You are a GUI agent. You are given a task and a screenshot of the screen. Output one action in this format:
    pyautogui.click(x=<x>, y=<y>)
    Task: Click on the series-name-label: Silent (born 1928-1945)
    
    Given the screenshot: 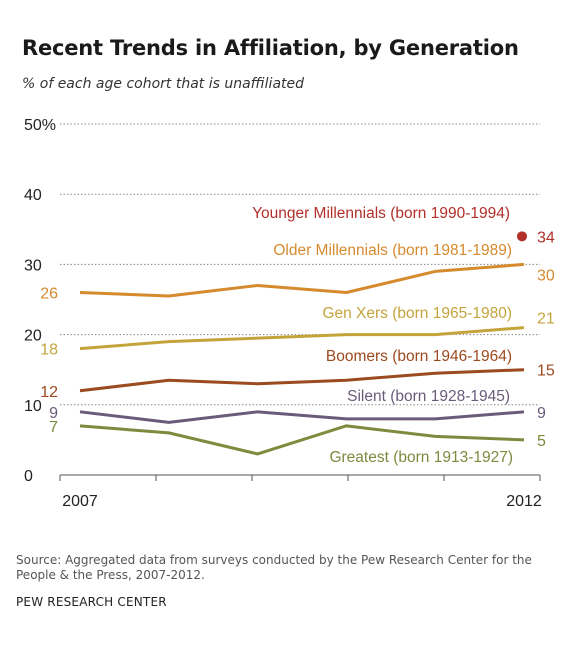 What is the action you would take?
    pyautogui.click(x=428, y=396)
    